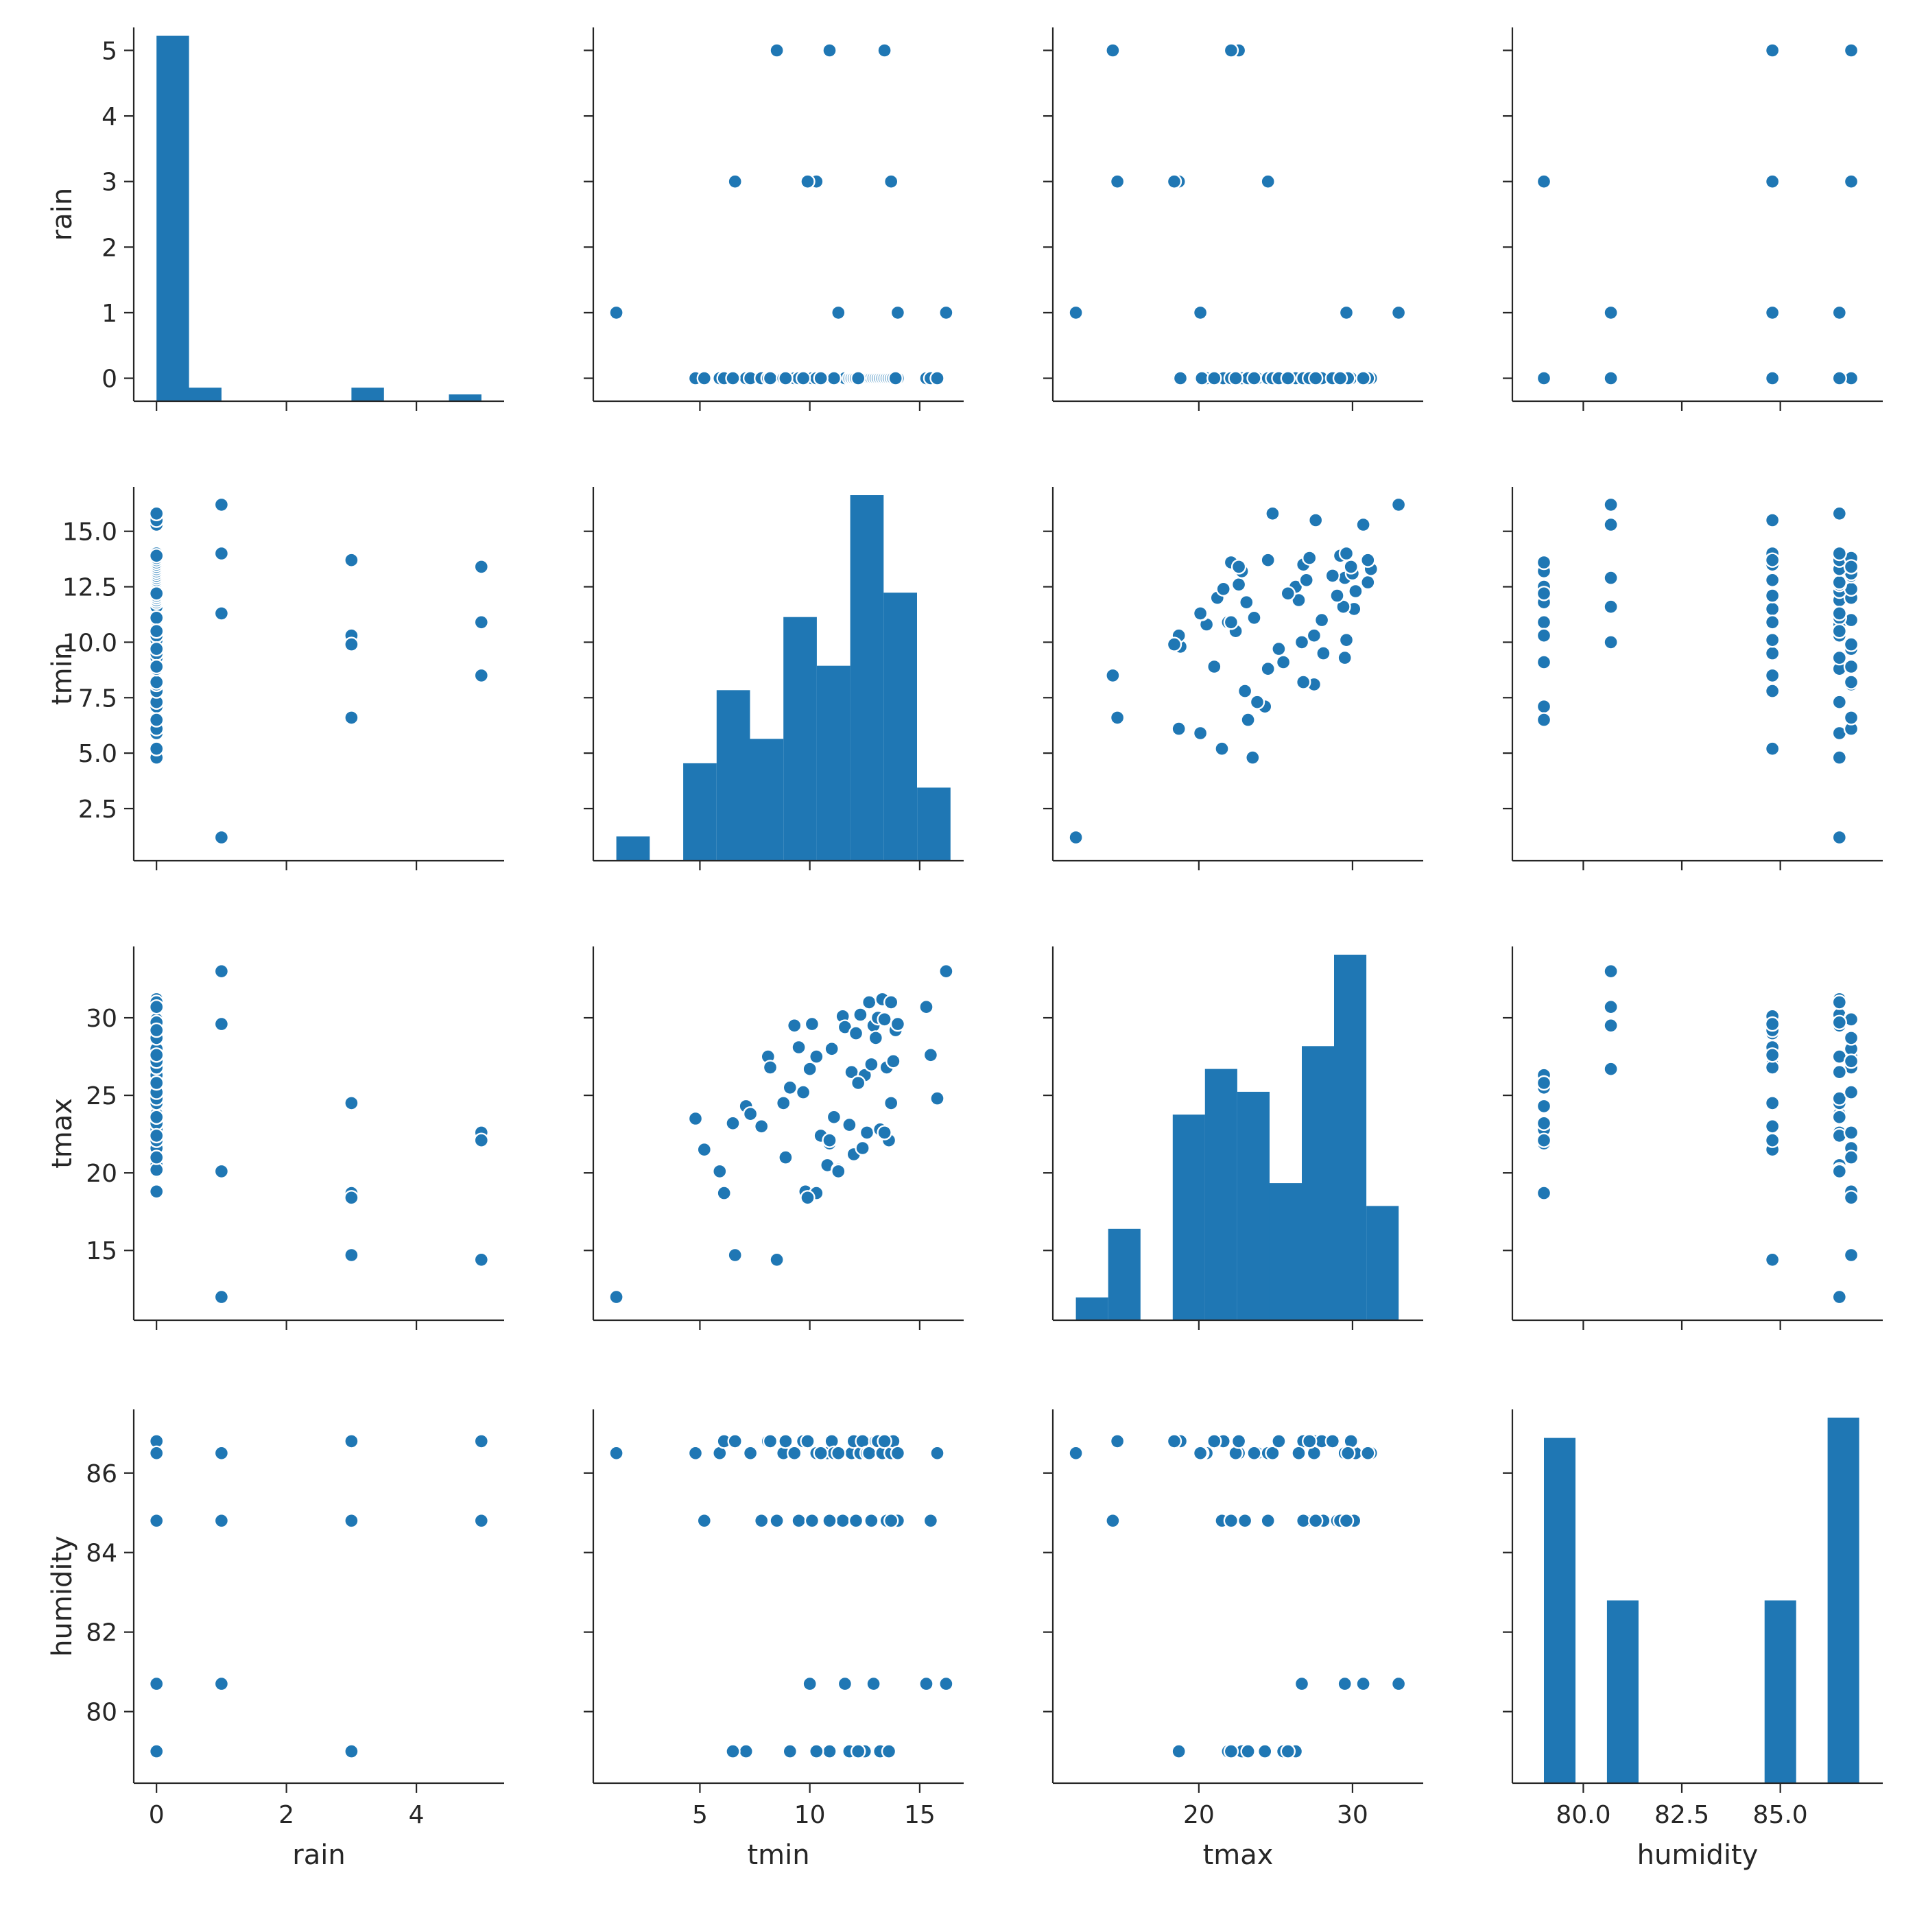  I want to click on y-tick-label-tmax: 20, so click(102, 1174).